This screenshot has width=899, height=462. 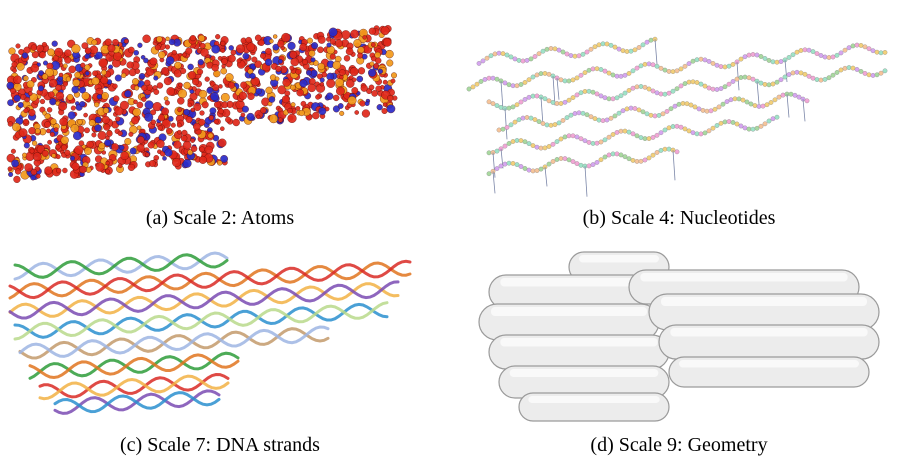 What do you see at coordinates (220, 218) in the screenshot?
I see `caption-atoms: (a) Scale 2: Atoms` at bounding box center [220, 218].